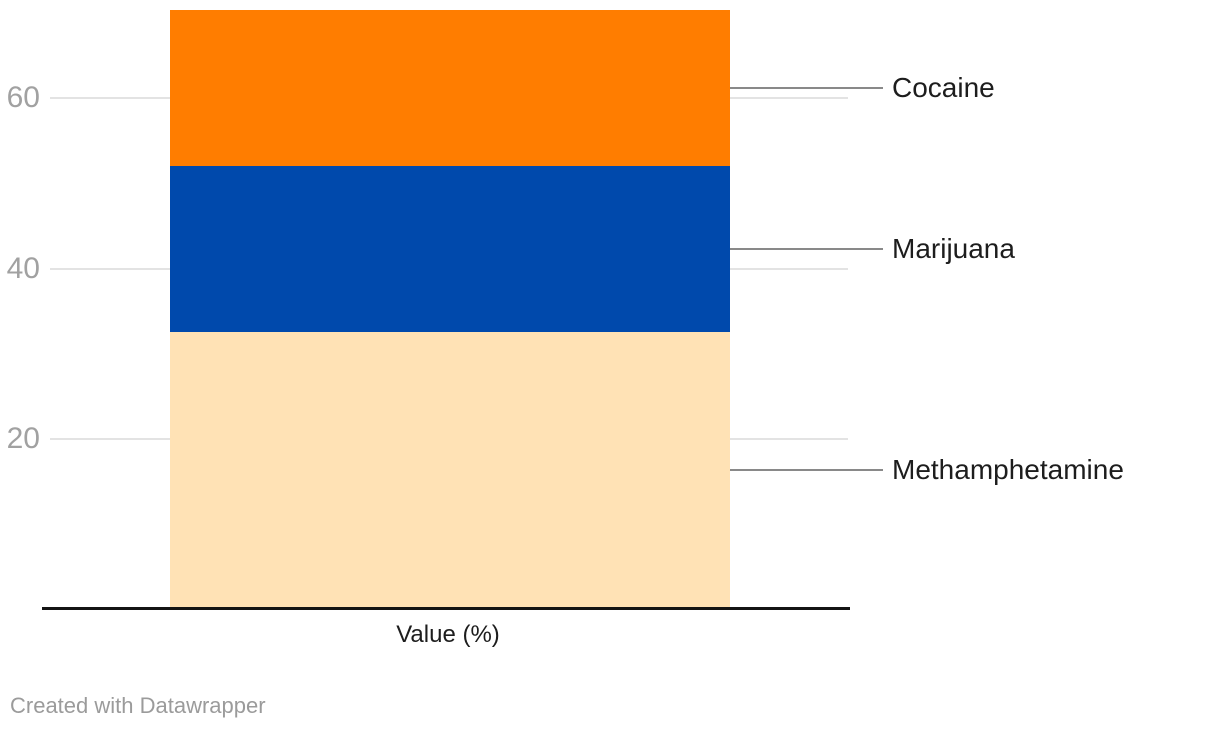  Describe the element at coordinates (448, 634) in the screenshot. I see `x-axis-title: Value (%)` at that location.